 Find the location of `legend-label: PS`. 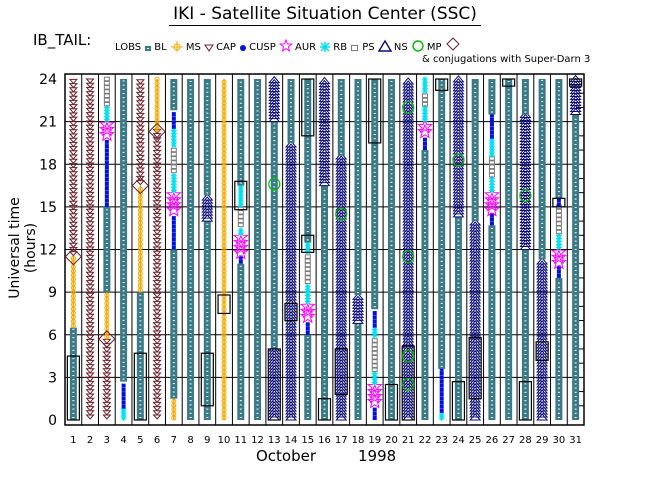

legend-label: PS is located at coordinates (370, 47).